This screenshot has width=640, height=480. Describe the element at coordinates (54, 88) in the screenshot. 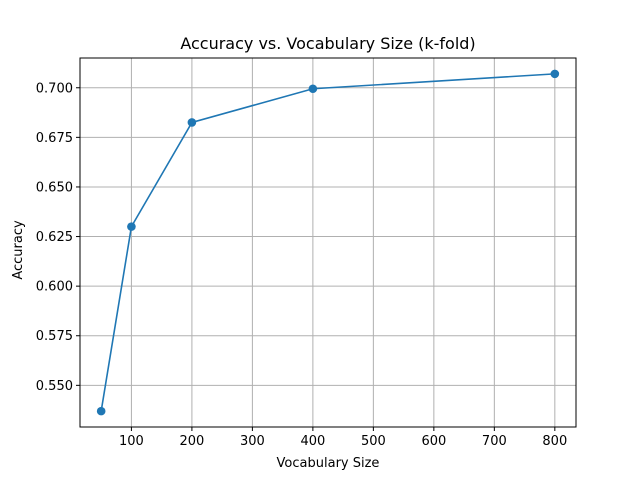

I see `y-tick-label: 0.700` at that location.